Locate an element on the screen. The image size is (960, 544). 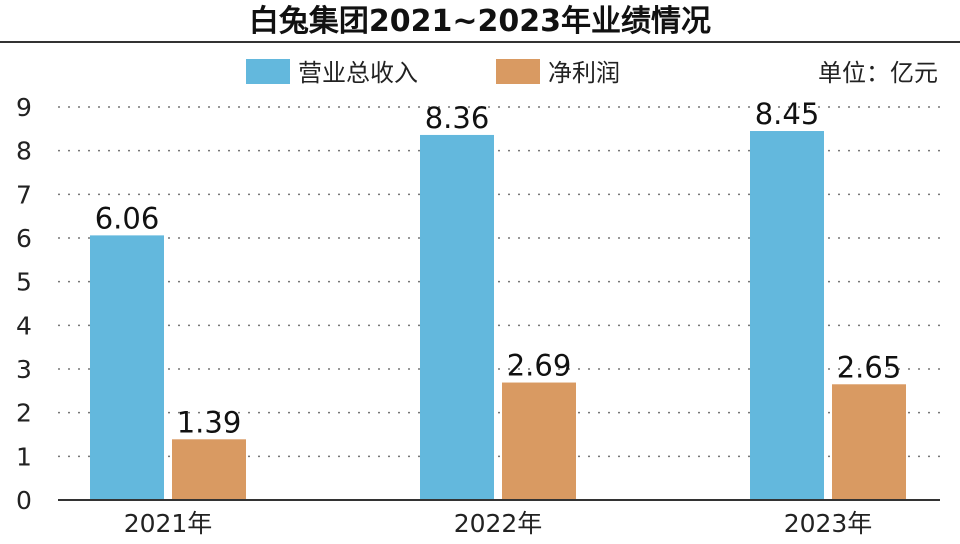
y-tick-label: 2 is located at coordinates (24, 413).